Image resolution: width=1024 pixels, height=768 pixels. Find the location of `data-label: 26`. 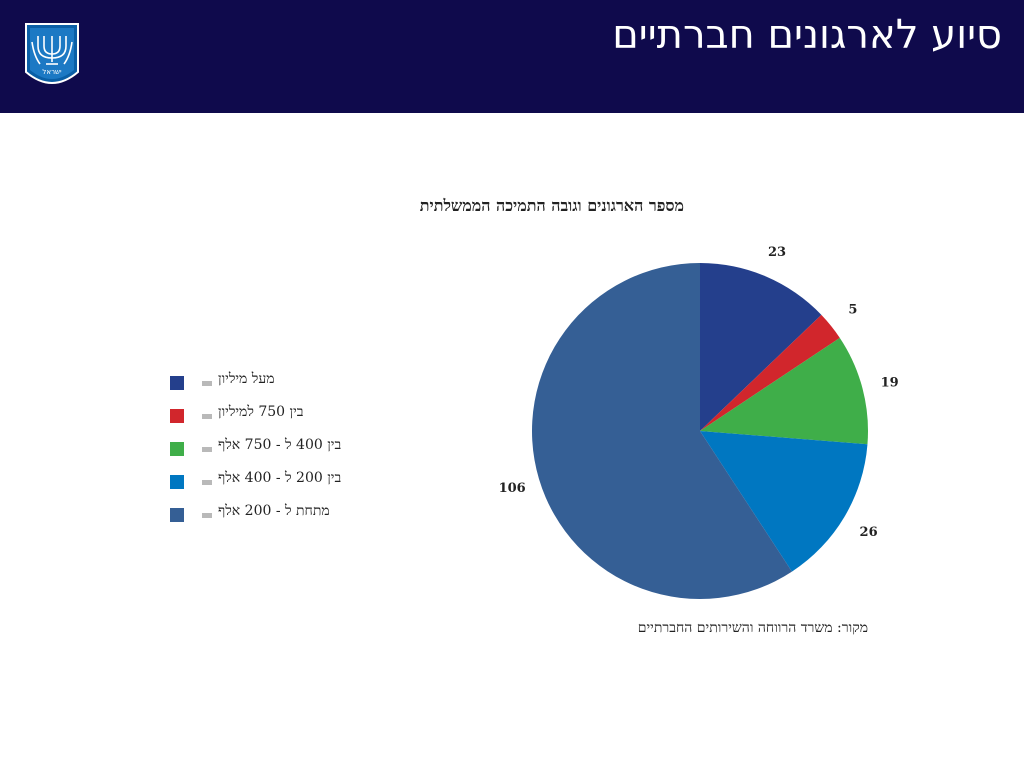

data-label: 26 is located at coordinates (869, 532).